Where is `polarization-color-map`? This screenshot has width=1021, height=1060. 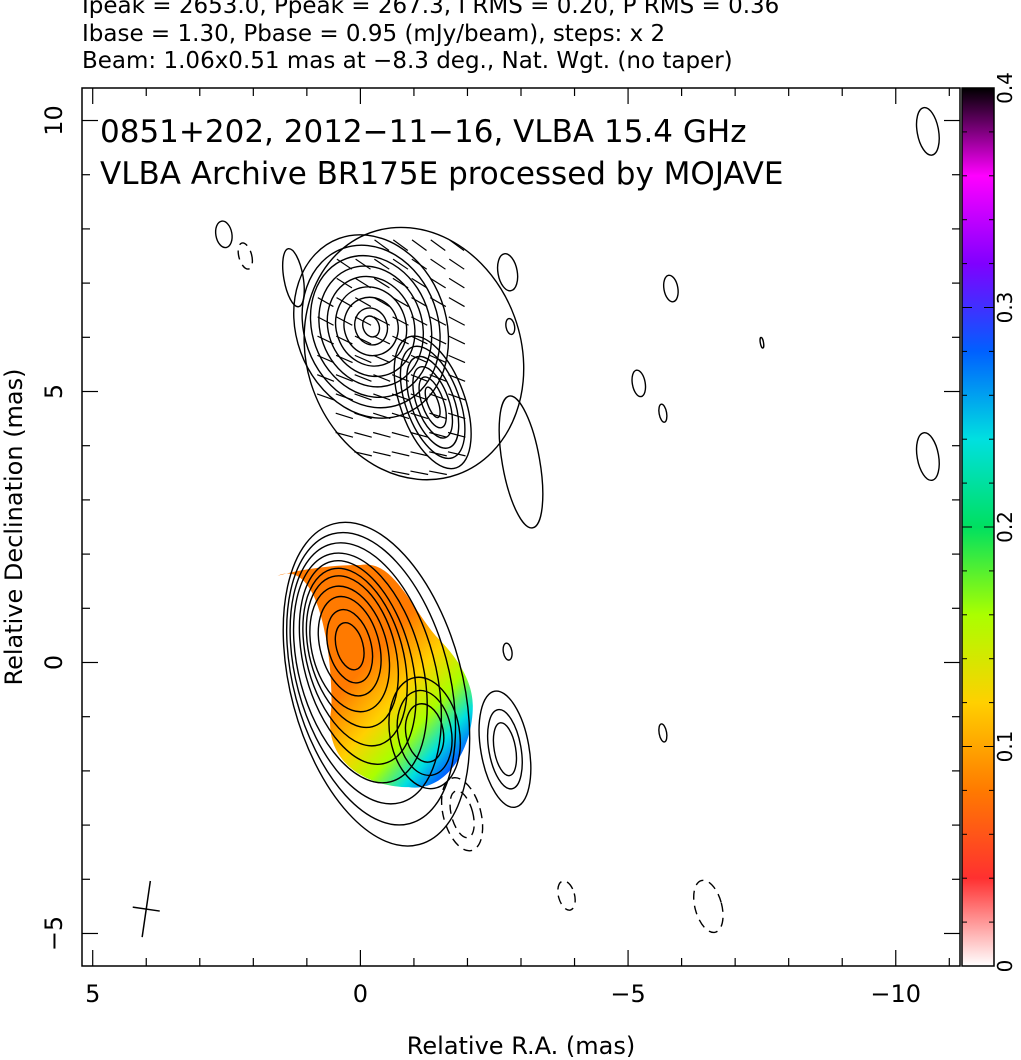
polarization-color-map is located at coordinates (375, 676).